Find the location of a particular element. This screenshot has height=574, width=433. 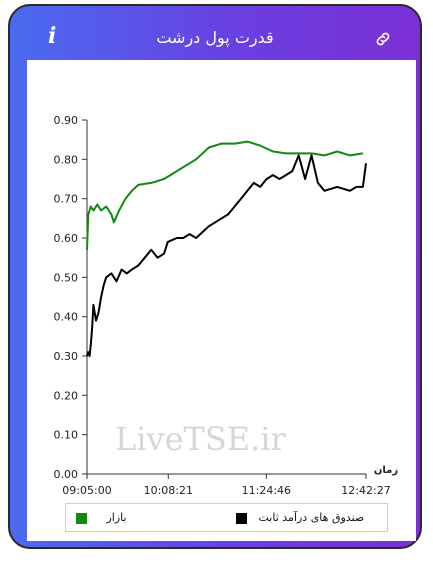

x-axis-label: زمان is located at coordinates (386, 470).